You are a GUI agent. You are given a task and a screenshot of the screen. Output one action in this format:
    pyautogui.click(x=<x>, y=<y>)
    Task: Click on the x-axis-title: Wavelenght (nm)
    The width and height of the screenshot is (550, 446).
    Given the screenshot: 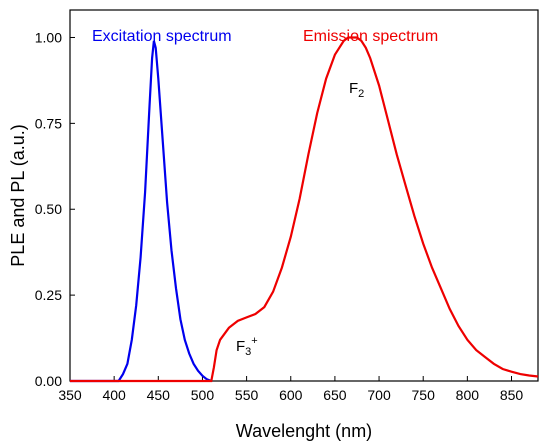 What is the action you would take?
    pyautogui.click(x=304, y=431)
    